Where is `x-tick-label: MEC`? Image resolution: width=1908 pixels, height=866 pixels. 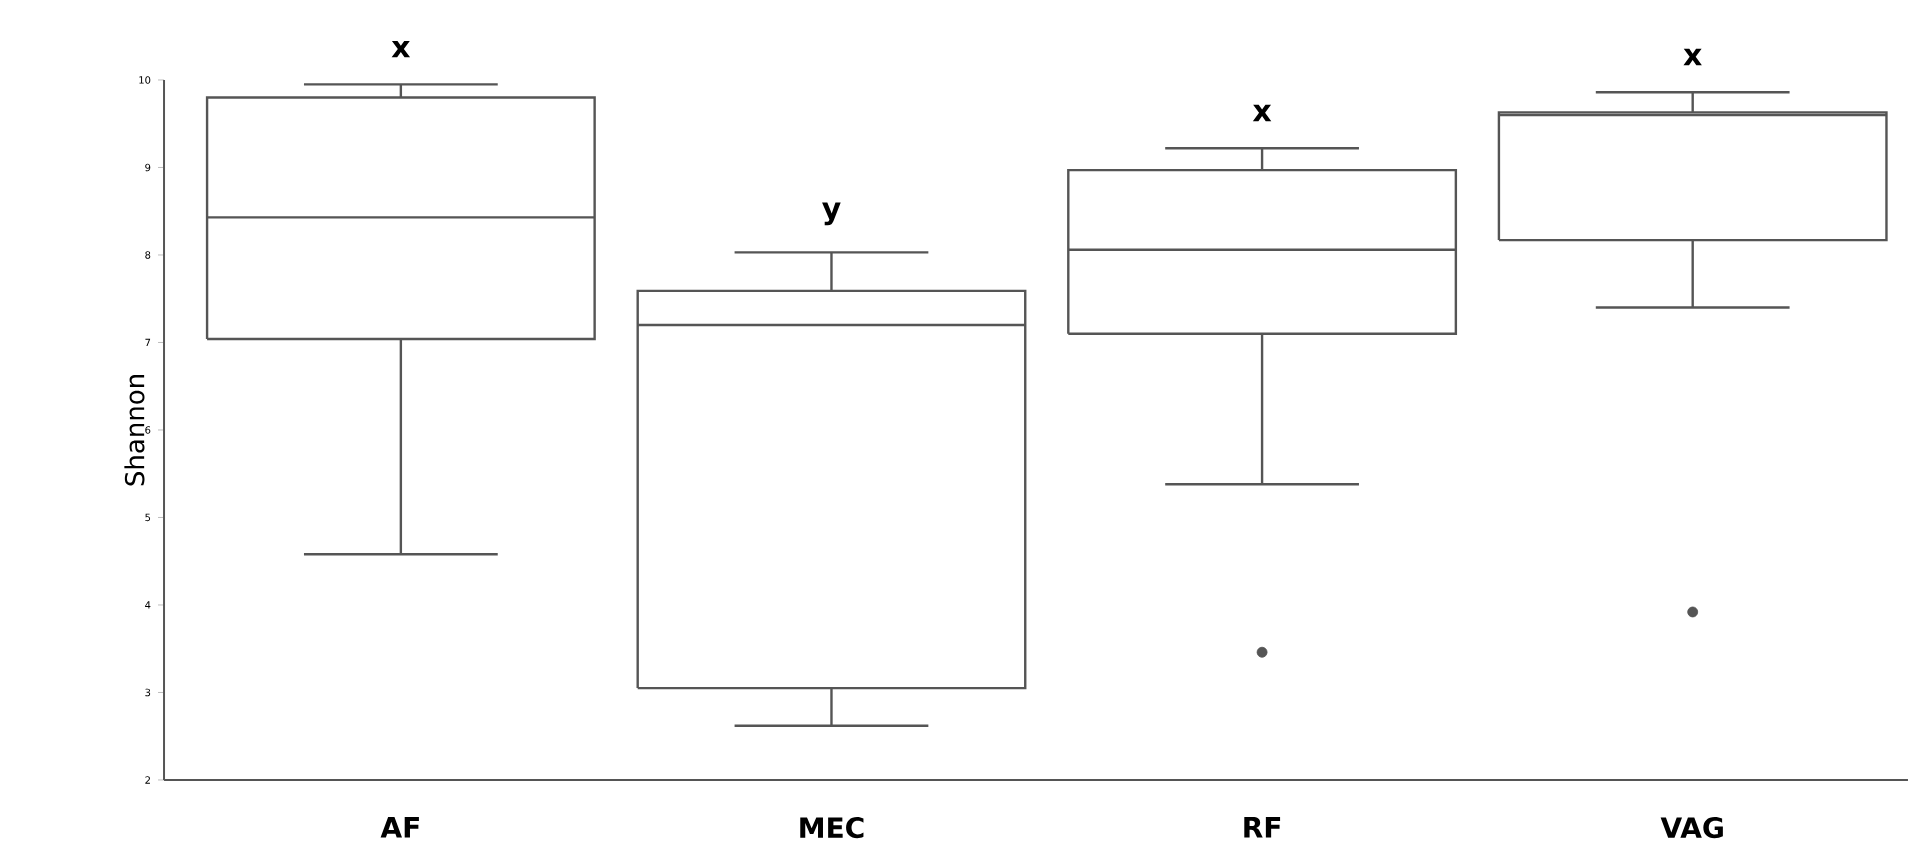 x-tick-label: MEC is located at coordinates (832, 828).